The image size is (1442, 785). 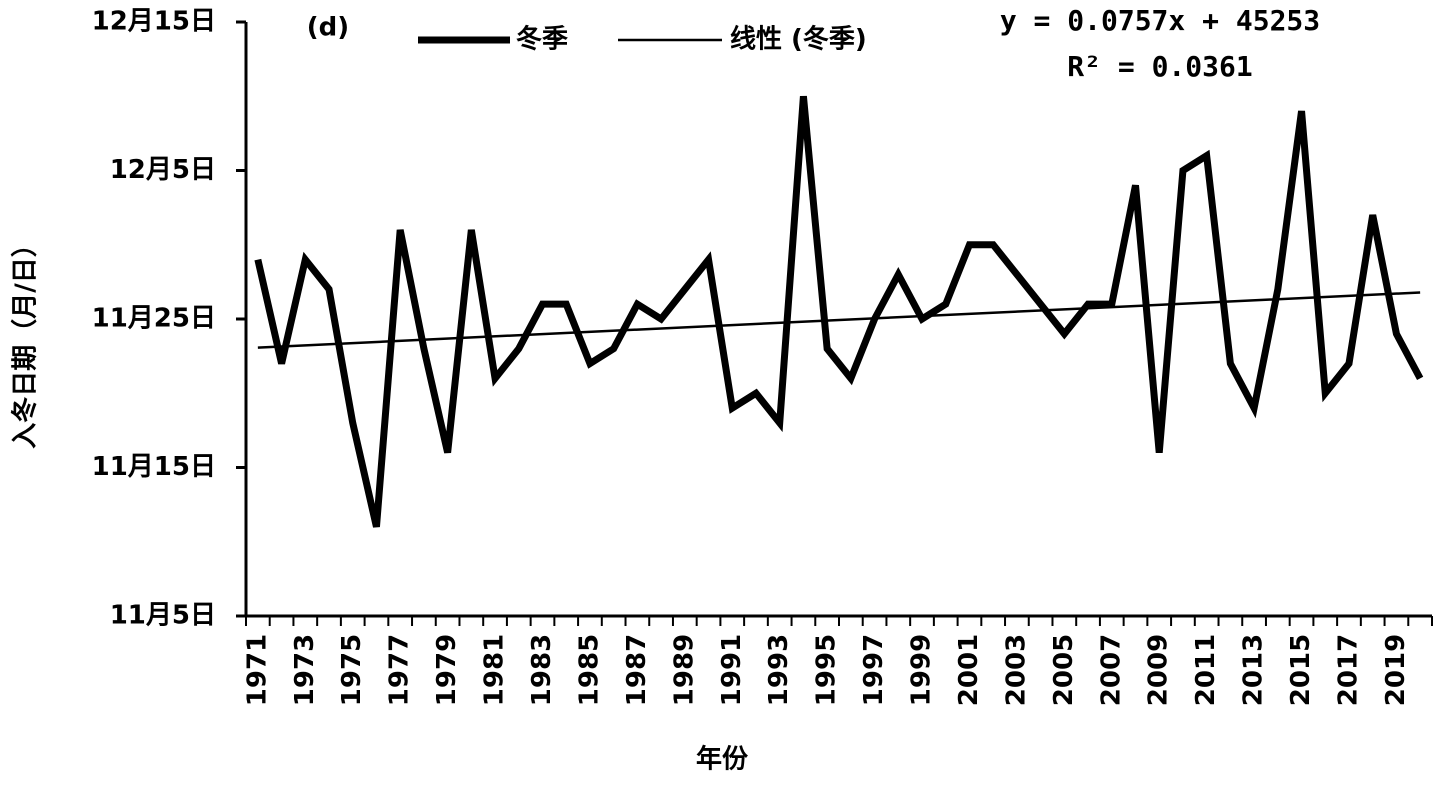 What do you see at coordinates (969, 670) in the screenshot?
I see `x-tick-label: 2001` at bounding box center [969, 670].